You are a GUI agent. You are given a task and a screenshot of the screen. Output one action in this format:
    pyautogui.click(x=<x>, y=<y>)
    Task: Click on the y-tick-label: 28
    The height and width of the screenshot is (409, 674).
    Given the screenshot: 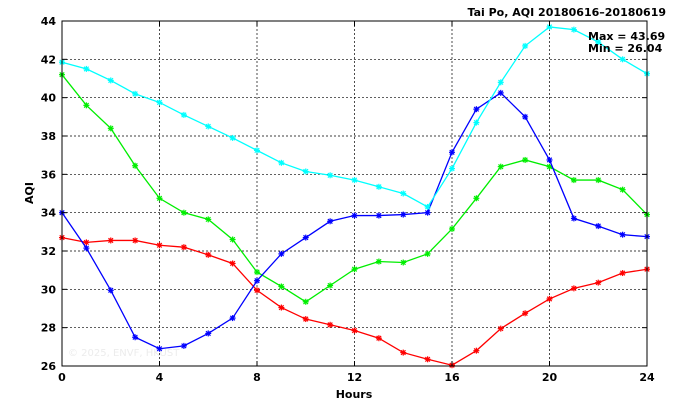 What is the action you would take?
    pyautogui.click(x=48, y=328)
    